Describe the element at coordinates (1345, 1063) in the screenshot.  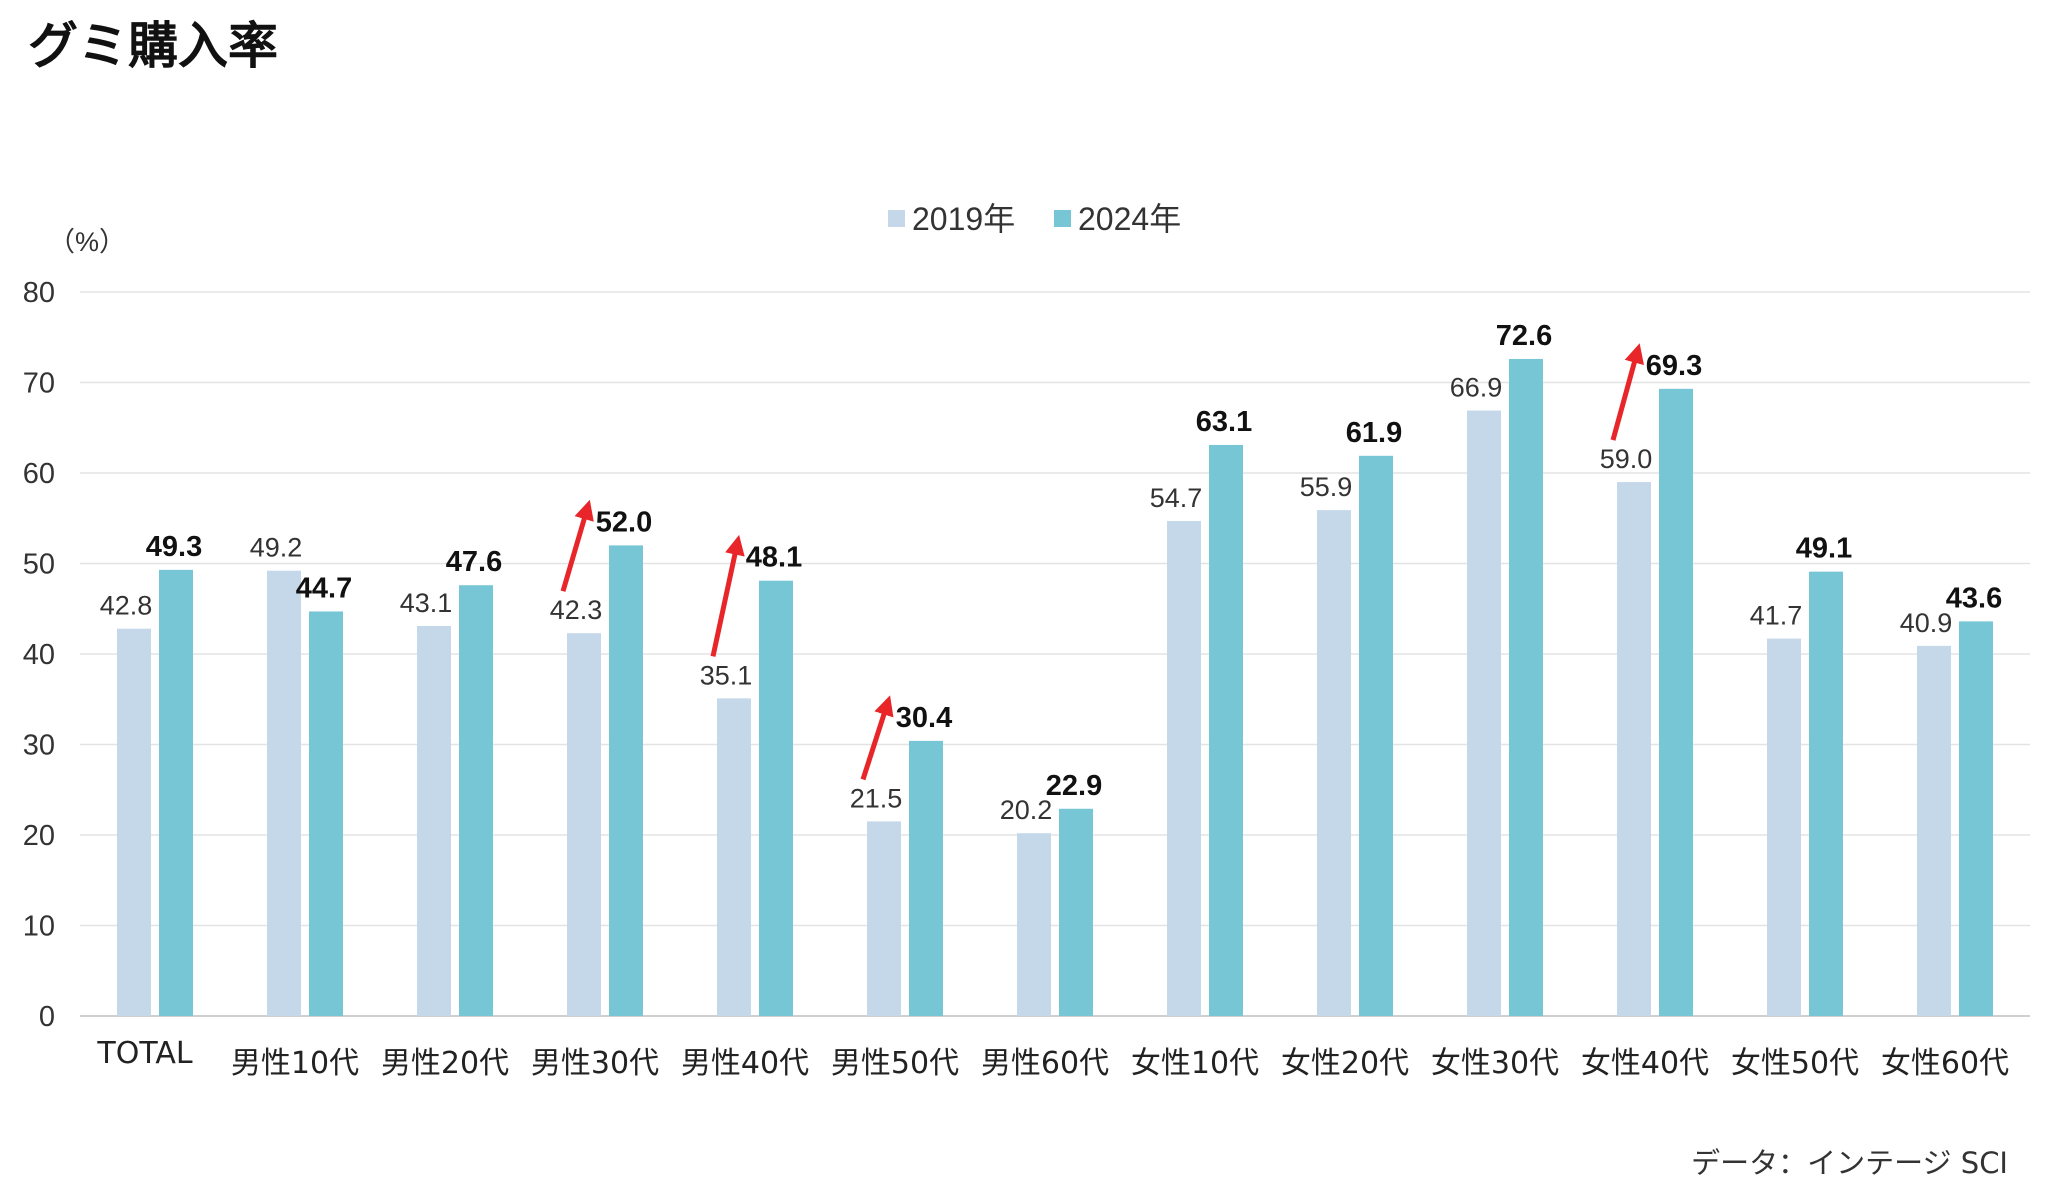
I see `x-tick-label: 女性20代` at that location.